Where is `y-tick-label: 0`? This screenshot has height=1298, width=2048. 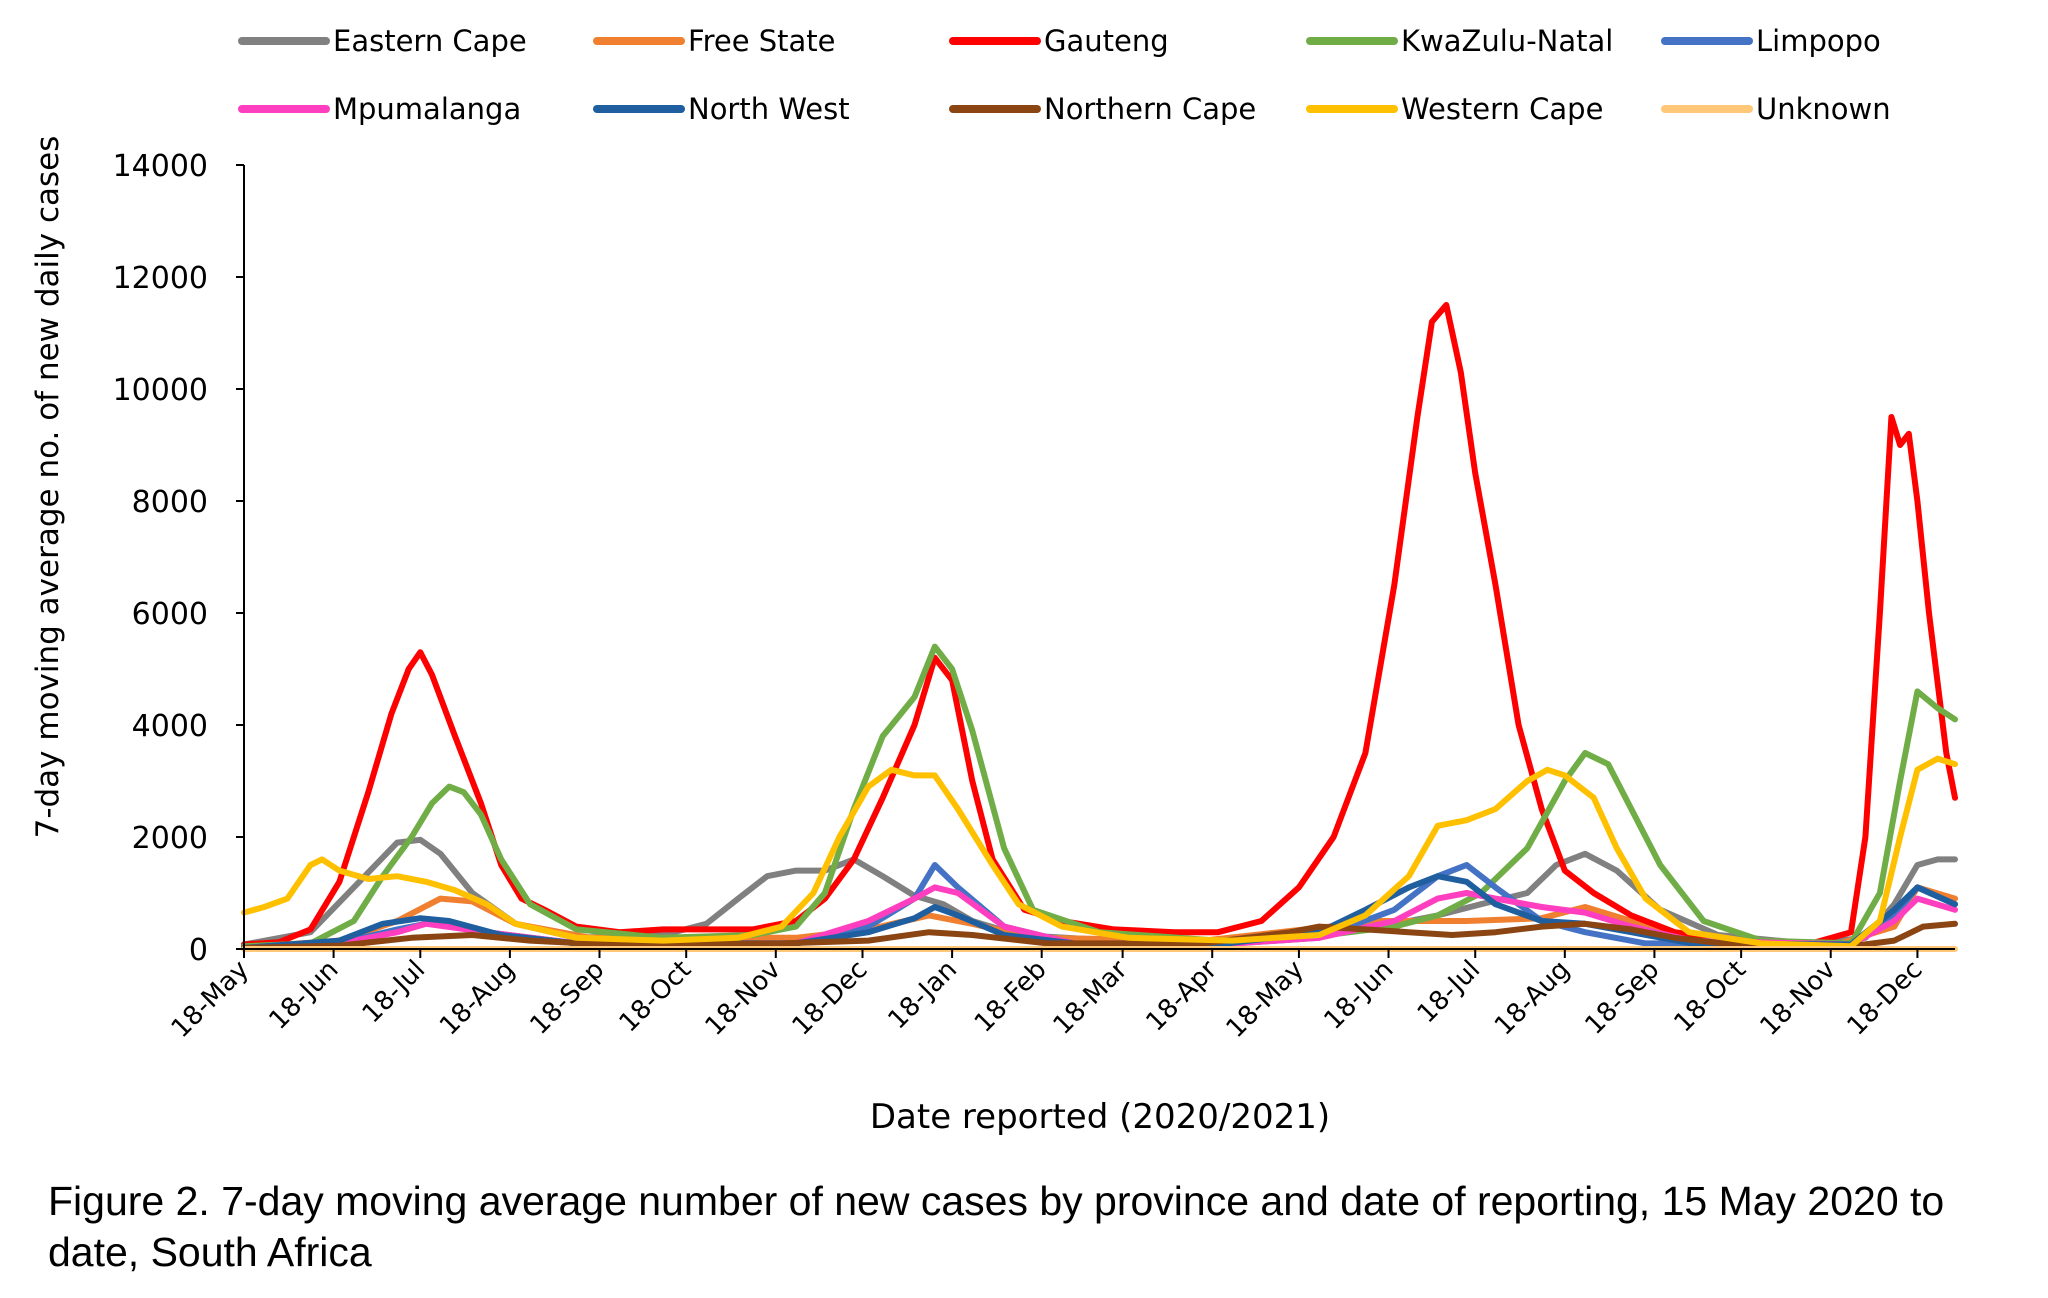
y-tick-label: 0 is located at coordinates (198, 950).